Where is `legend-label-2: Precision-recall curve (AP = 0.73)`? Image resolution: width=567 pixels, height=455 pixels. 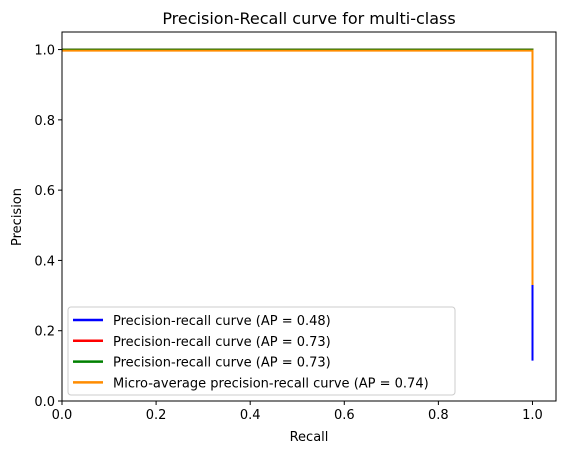 legend-label-2: Precision-recall curve (AP = 0.73) is located at coordinates (222, 363).